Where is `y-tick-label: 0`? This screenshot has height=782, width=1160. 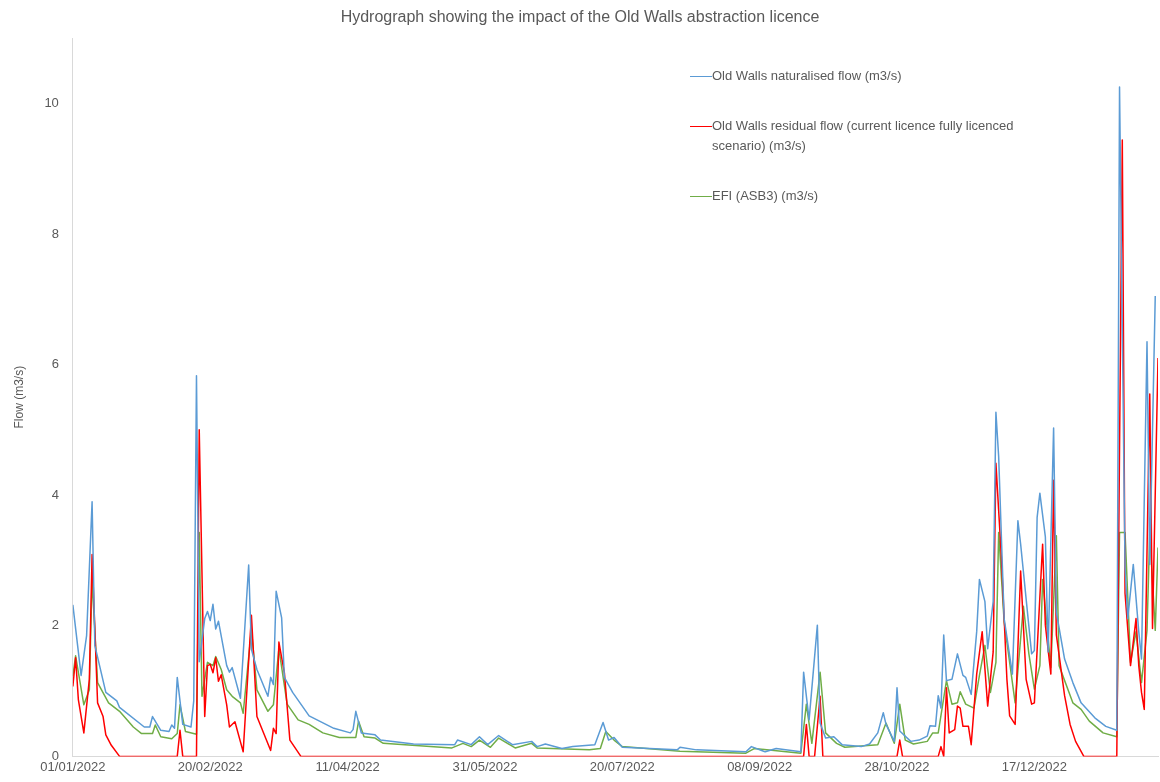
y-tick-label: 0 is located at coordinates (55, 755).